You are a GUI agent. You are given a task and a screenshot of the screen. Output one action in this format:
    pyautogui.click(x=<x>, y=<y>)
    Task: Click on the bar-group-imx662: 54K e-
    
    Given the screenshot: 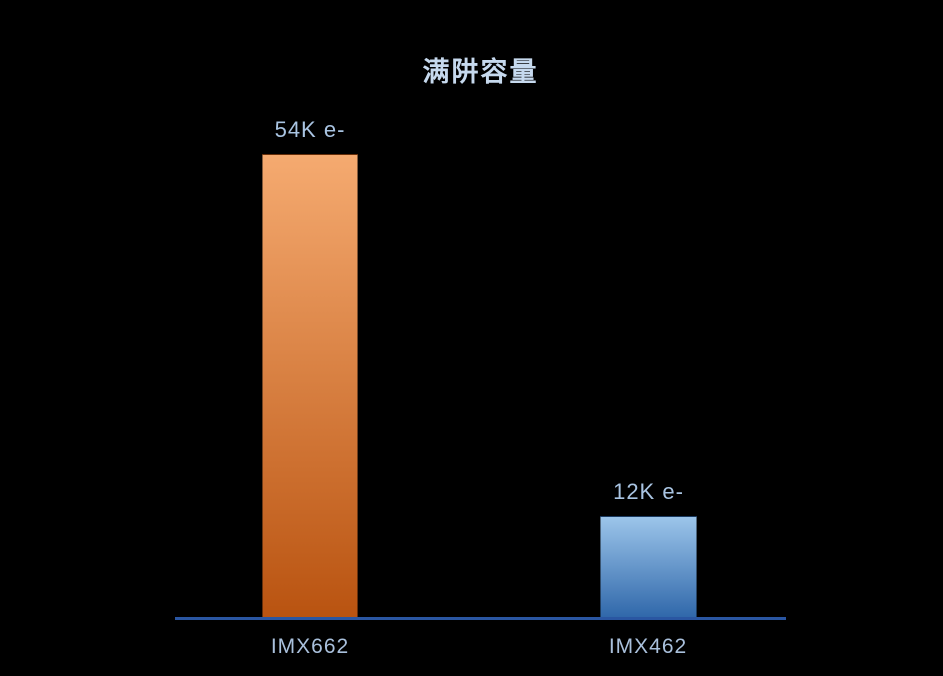 What is the action you would take?
    pyautogui.click(x=310, y=368)
    